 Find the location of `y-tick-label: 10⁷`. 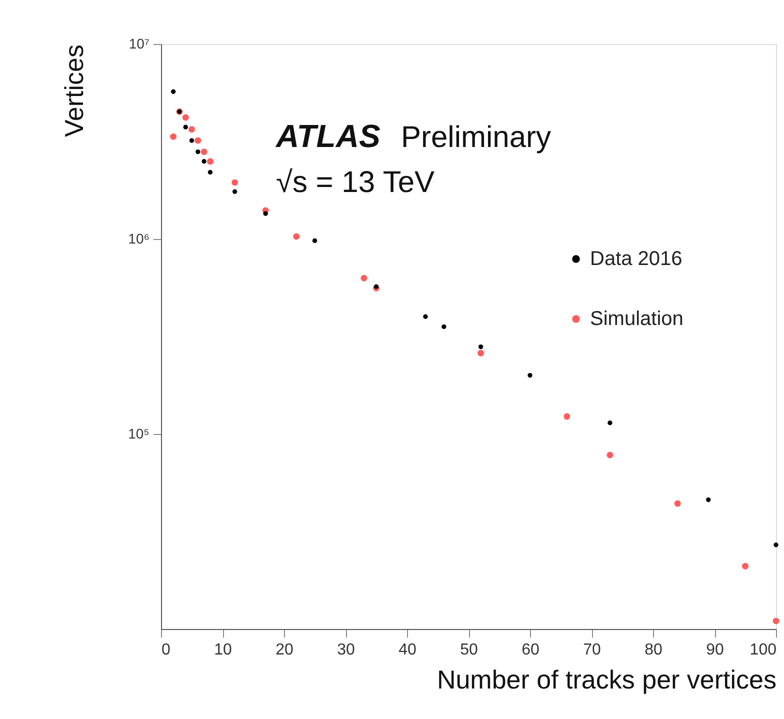

y-tick-label: 10⁷ is located at coordinates (139, 44).